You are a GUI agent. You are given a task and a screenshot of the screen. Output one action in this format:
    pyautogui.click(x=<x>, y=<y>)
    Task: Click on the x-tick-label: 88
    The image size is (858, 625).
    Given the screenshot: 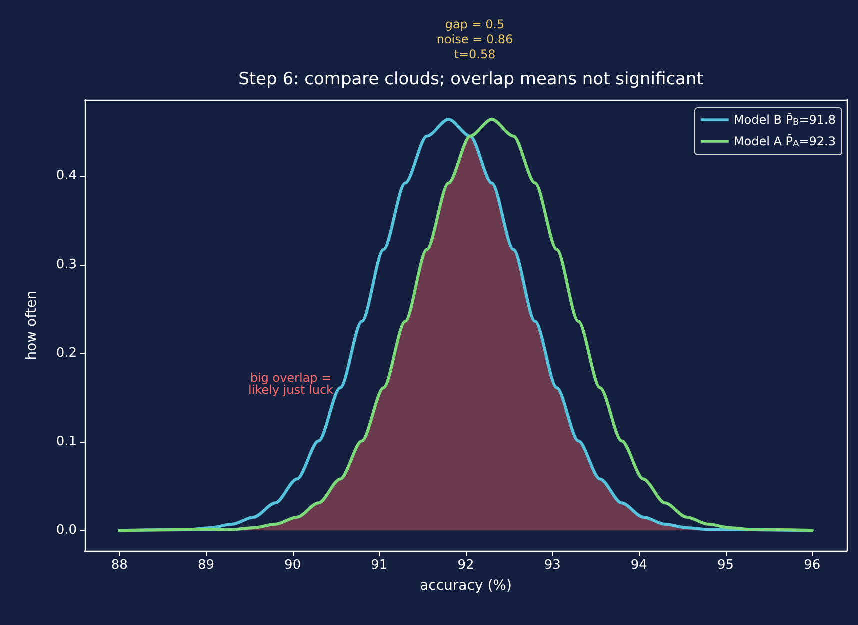 What is the action you would take?
    pyautogui.click(x=119, y=565)
    